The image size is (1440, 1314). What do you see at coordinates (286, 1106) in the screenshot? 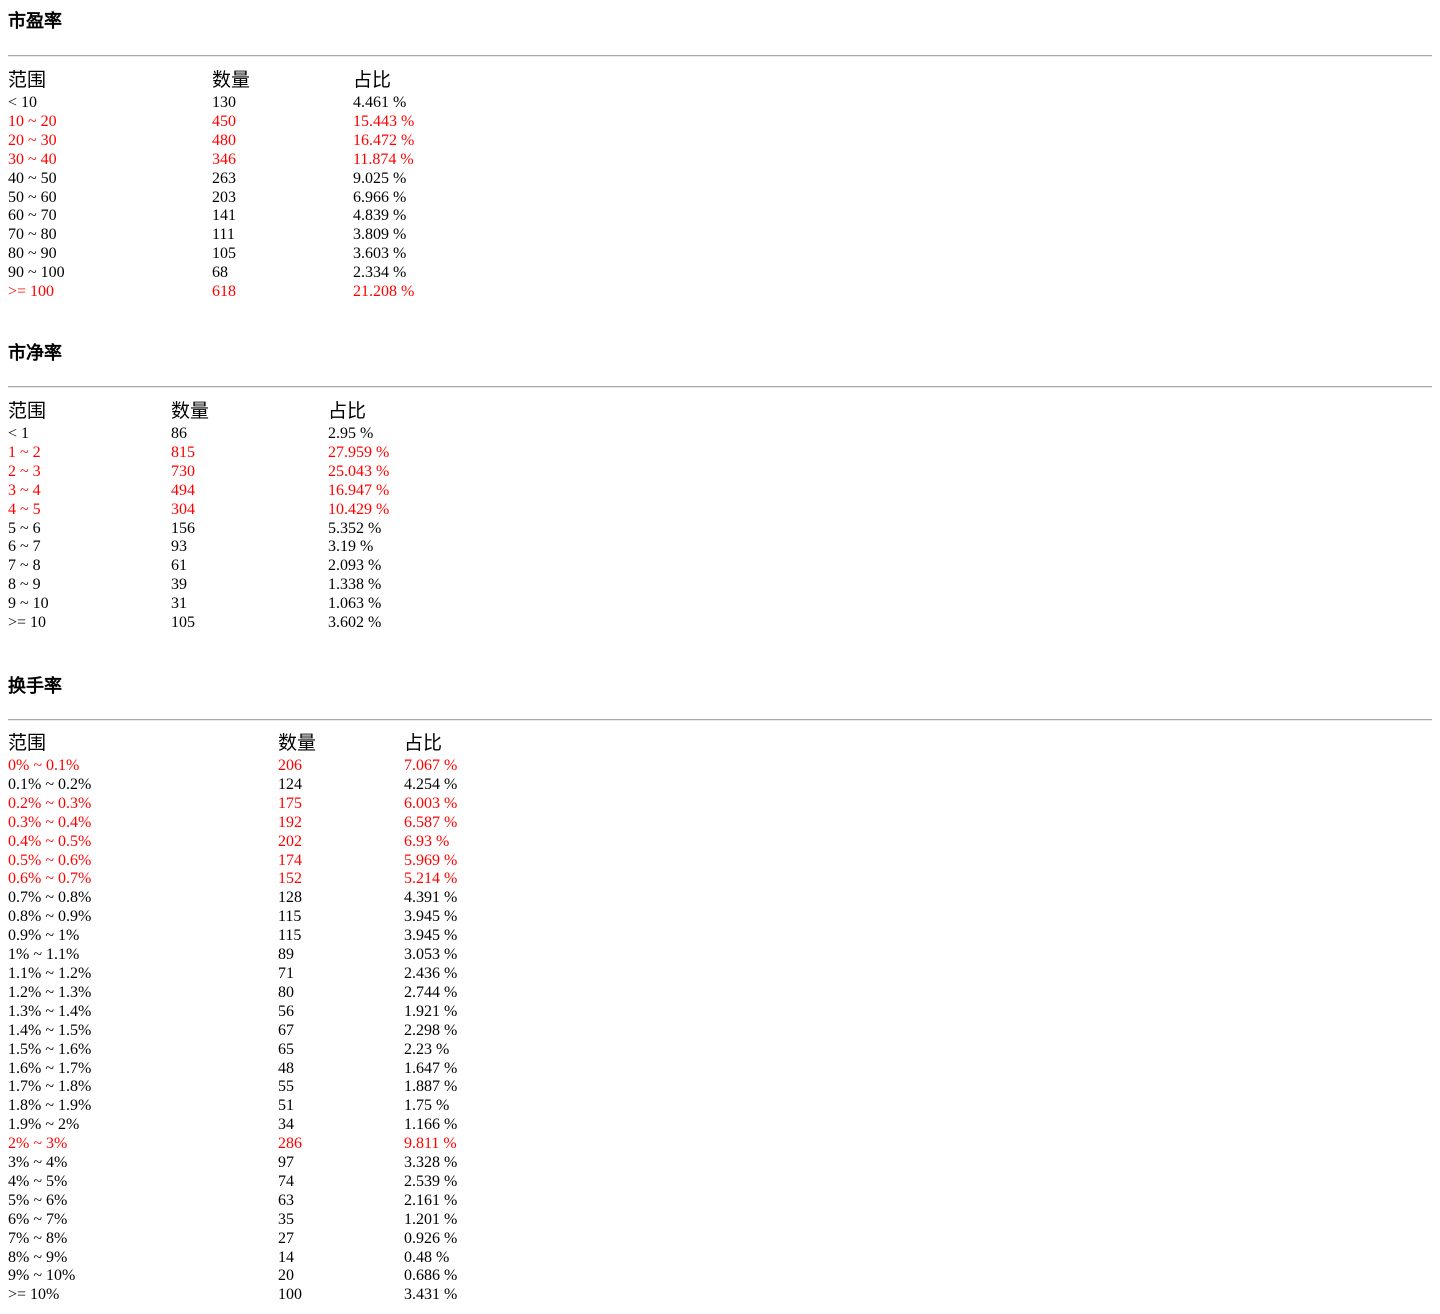
I see `cell-count: 51` at bounding box center [286, 1106].